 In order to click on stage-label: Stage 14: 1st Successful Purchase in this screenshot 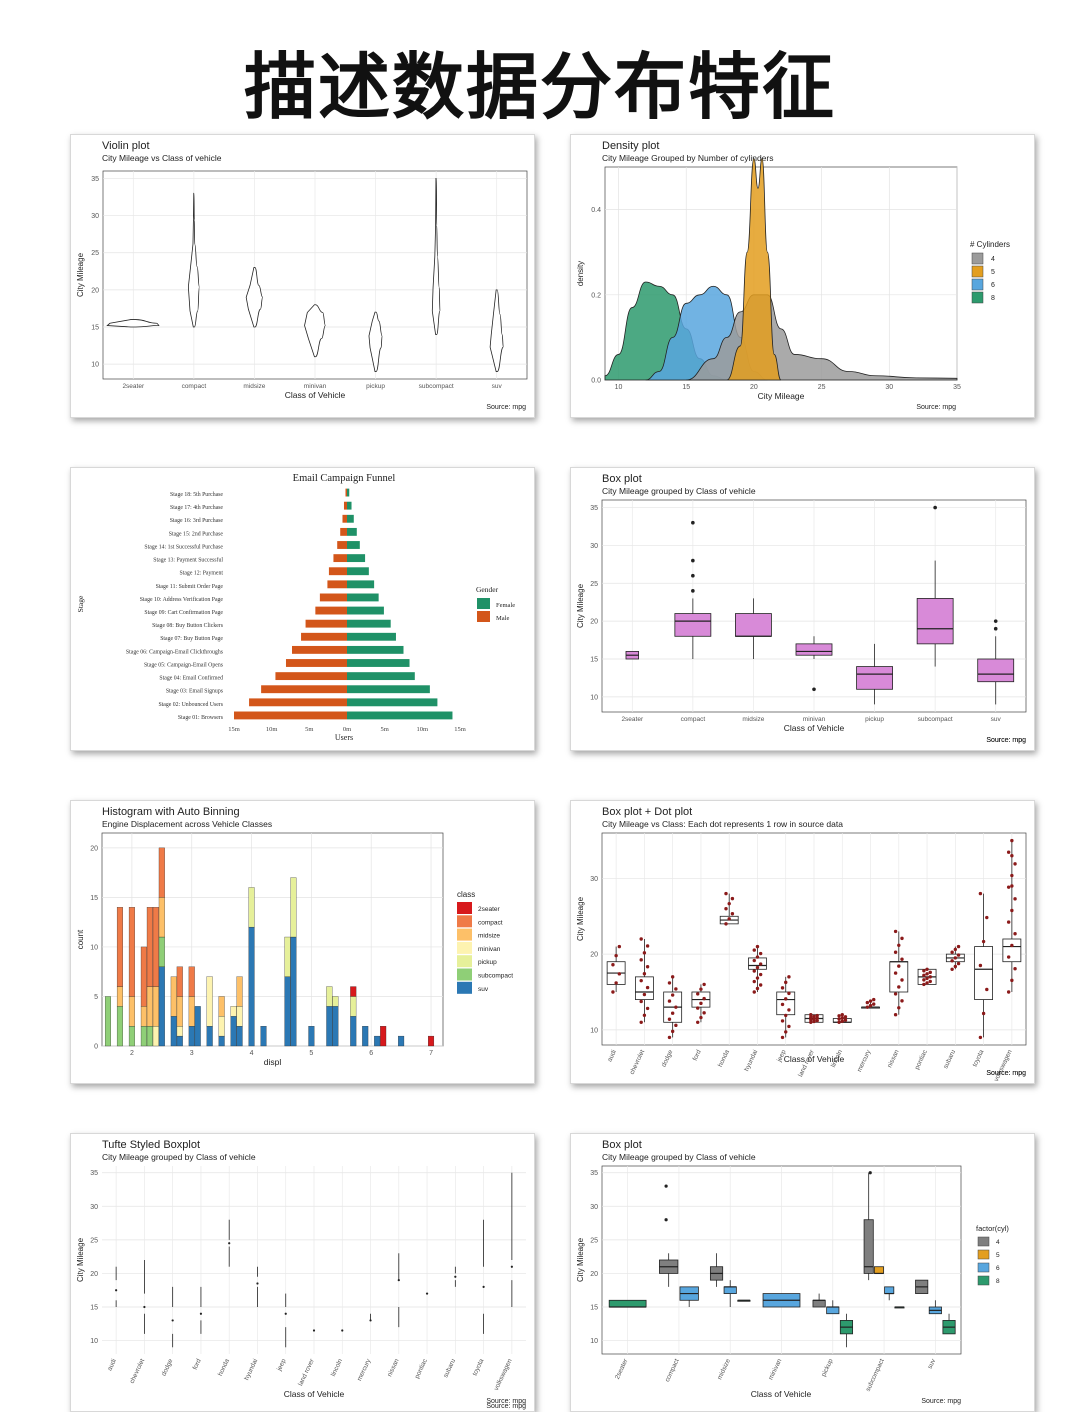, I will do `click(183, 546)`.